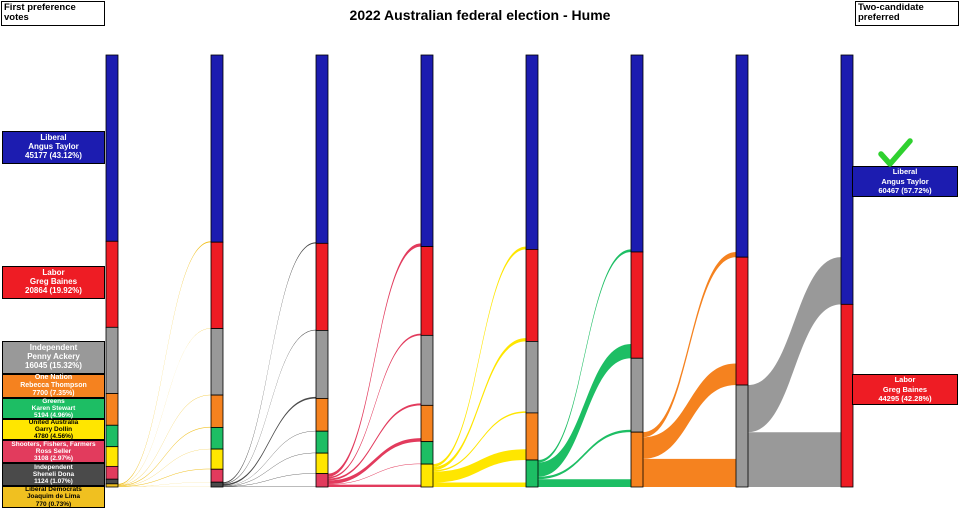  Describe the element at coordinates (53, 378) in the screenshot. I see `party-name: One Nation` at that location.